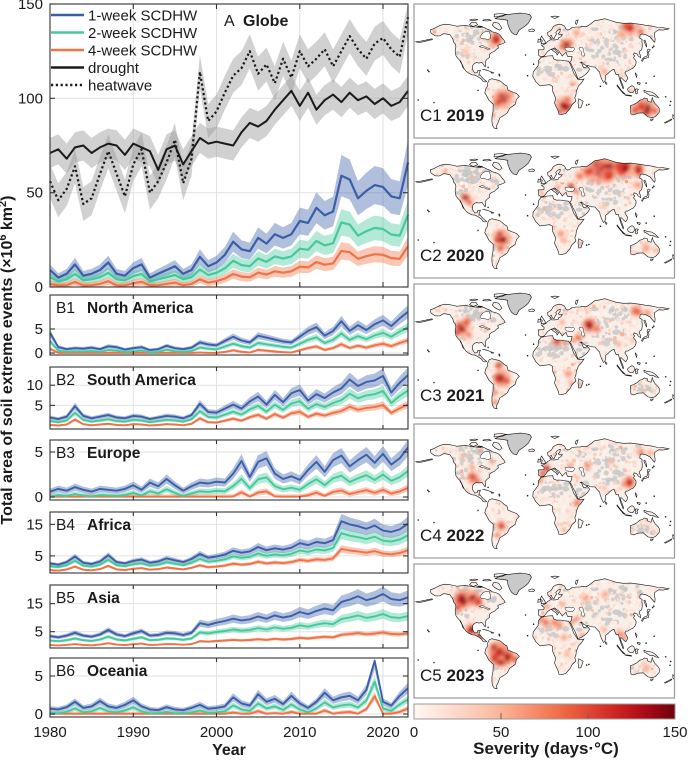 This screenshot has height=764, width=688. Describe the element at coordinates (452, 255) in the screenshot. I see `svg-text: C2 2020` at that location.